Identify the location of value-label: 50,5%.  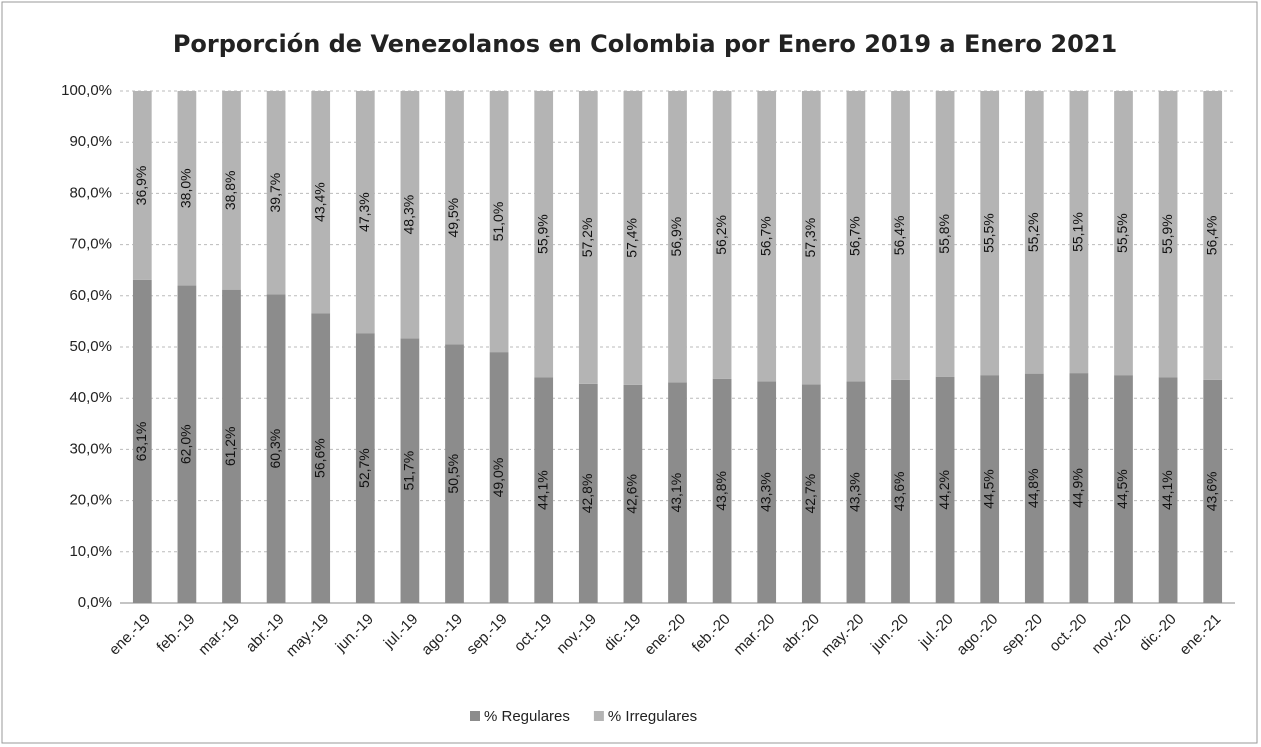
(453, 474).